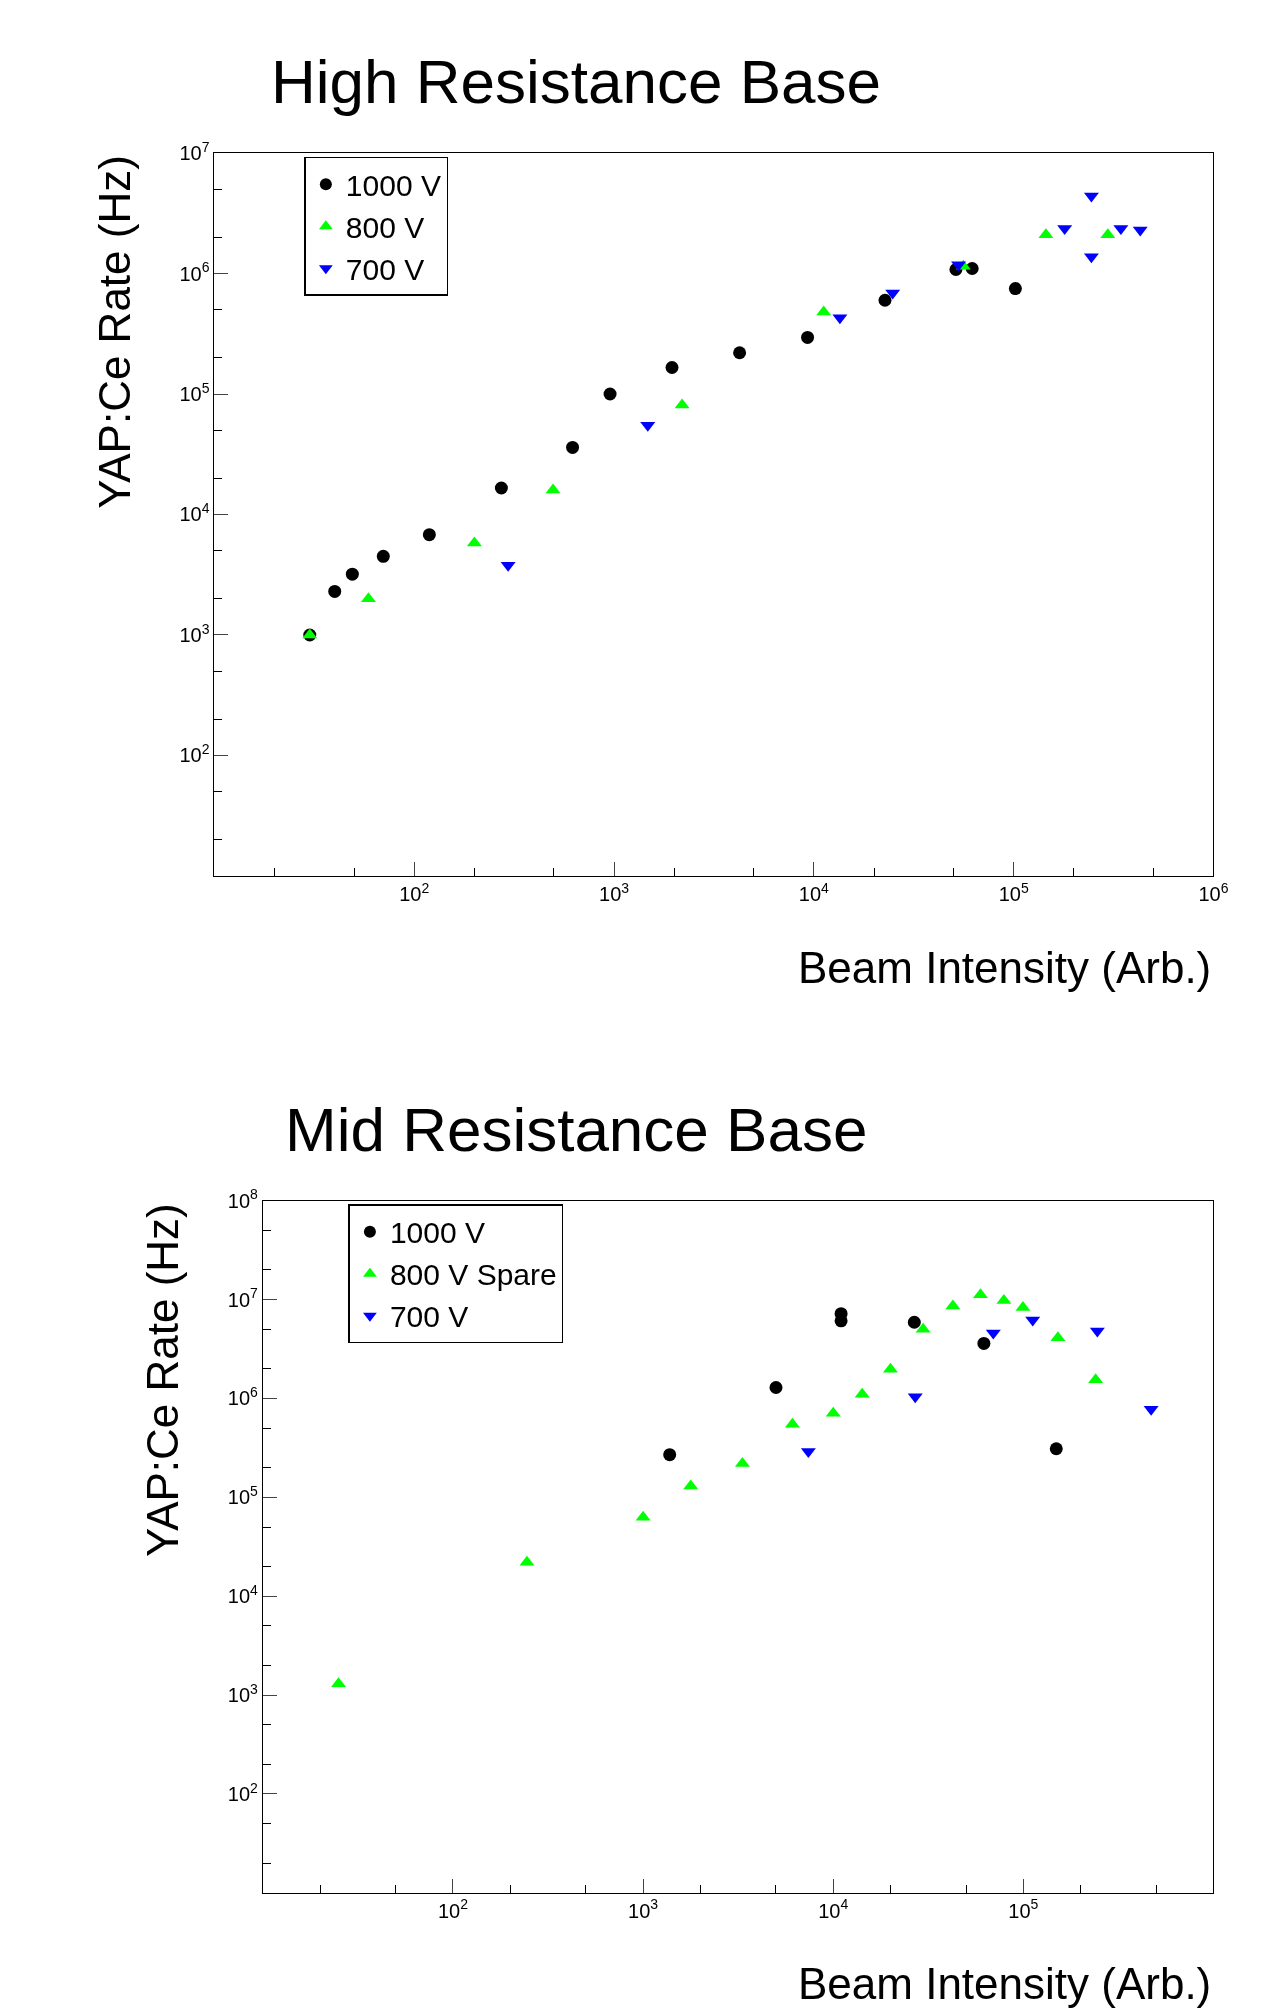 This screenshot has width=1268, height=2016. What do you see at coordinates (576, 1129) in the screenshot?
I see `chart-title: Mid Resistance Base` at bounding box center [576, 1129].